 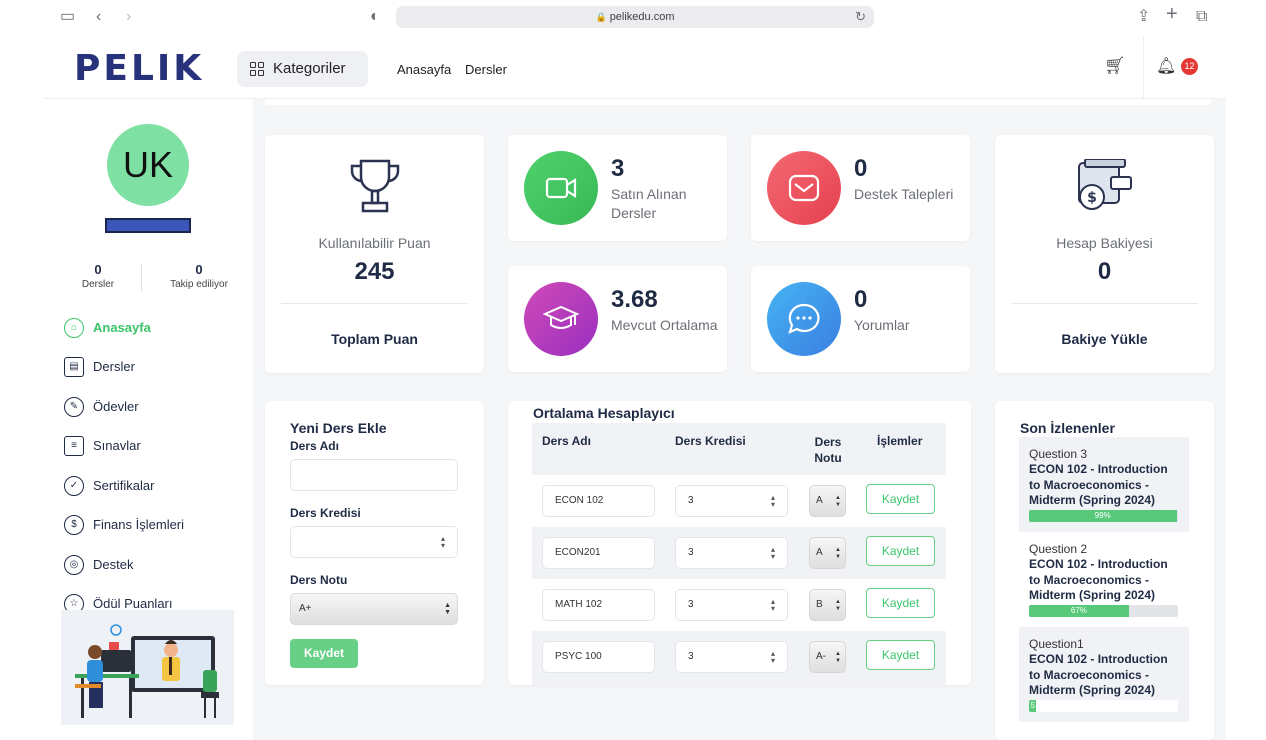 I want to click on nav-home-link: Anasayfa, so click(x=424, y=69).